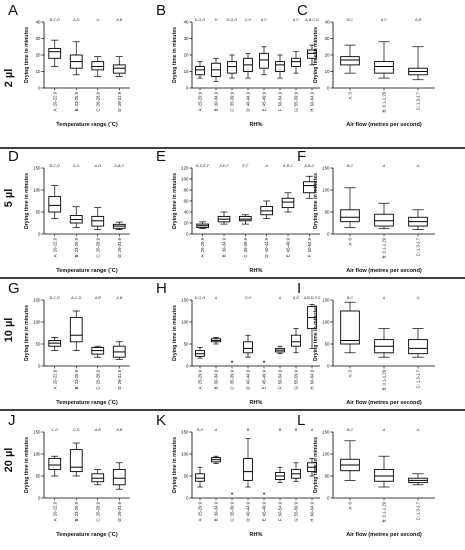  Describe the element at coordinates (302, 10) in the screenshot. I see `panel-letter-c: C` at that location.